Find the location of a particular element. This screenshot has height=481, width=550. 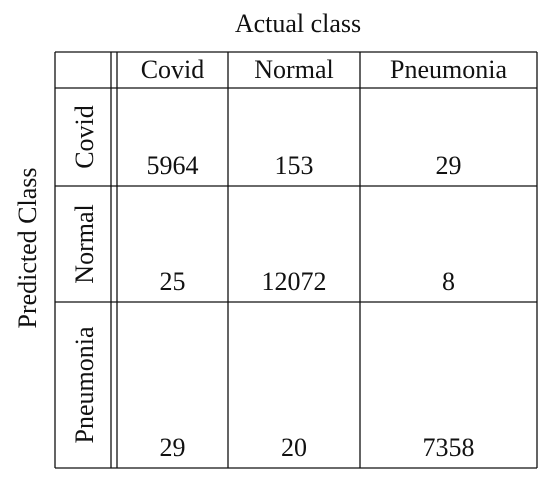

cell-value: 7358 is located at coordinates (449, 447).